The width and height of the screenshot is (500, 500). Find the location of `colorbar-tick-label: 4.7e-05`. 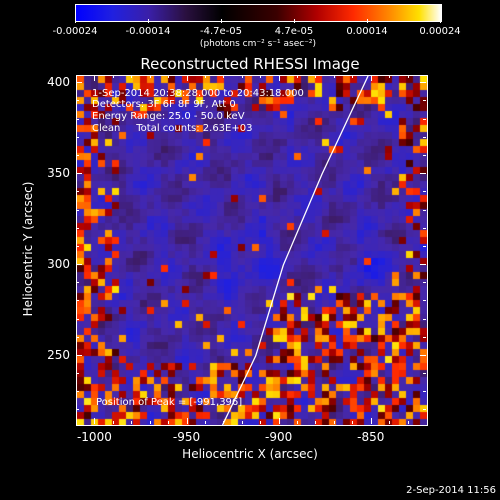

colorbar-tick-label: 4.7e-05 is located at coordinates (294, 31).